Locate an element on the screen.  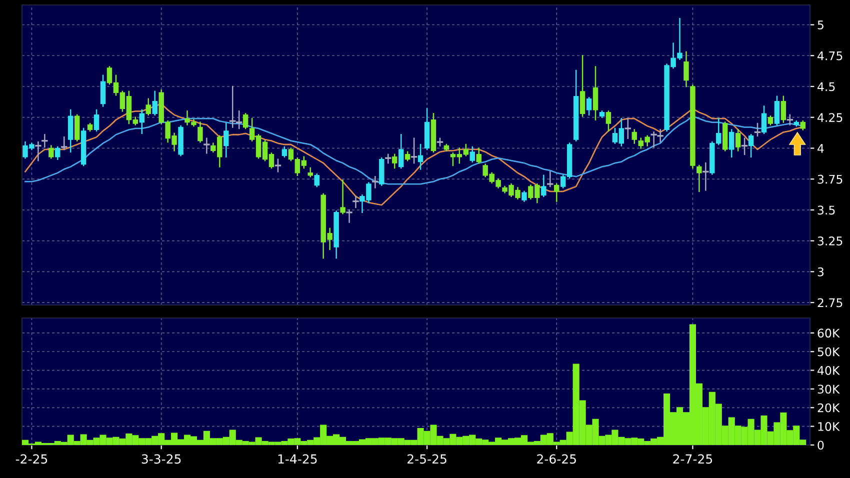
y-tick-label: 0 is located at coordinates (821, 445).